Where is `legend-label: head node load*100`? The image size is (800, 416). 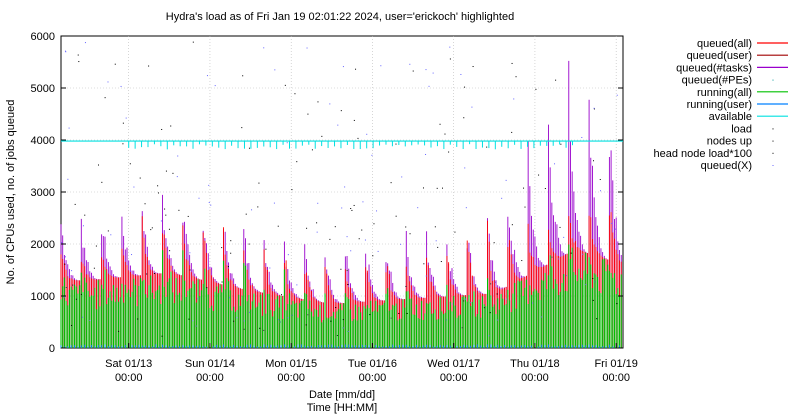
legend-label: head node load*100 is located at coordinates (703, 154).